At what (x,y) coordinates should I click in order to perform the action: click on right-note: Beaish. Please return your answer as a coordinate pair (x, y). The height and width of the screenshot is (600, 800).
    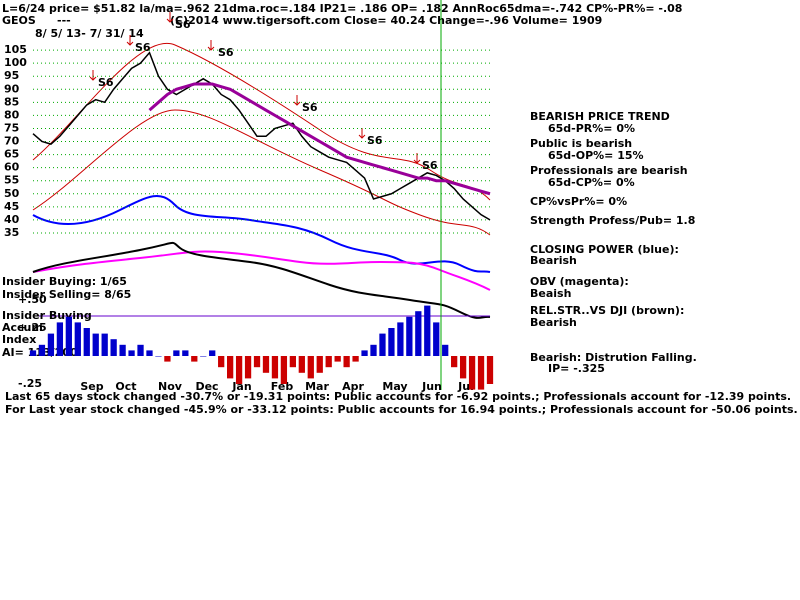
    Looking at the image, I should click on (550, 293).